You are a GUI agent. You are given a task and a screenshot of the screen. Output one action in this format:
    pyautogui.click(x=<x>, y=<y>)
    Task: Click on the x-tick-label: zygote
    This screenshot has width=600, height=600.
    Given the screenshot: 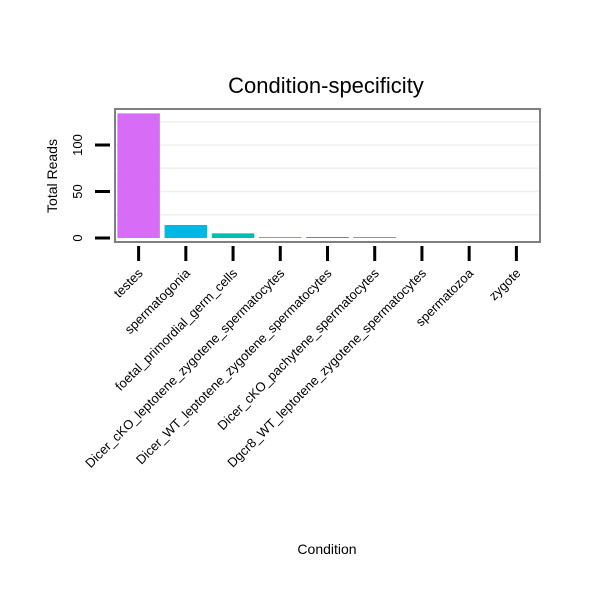 What is the action you would take?
    pyautogui.click(x=505, y=285)
    